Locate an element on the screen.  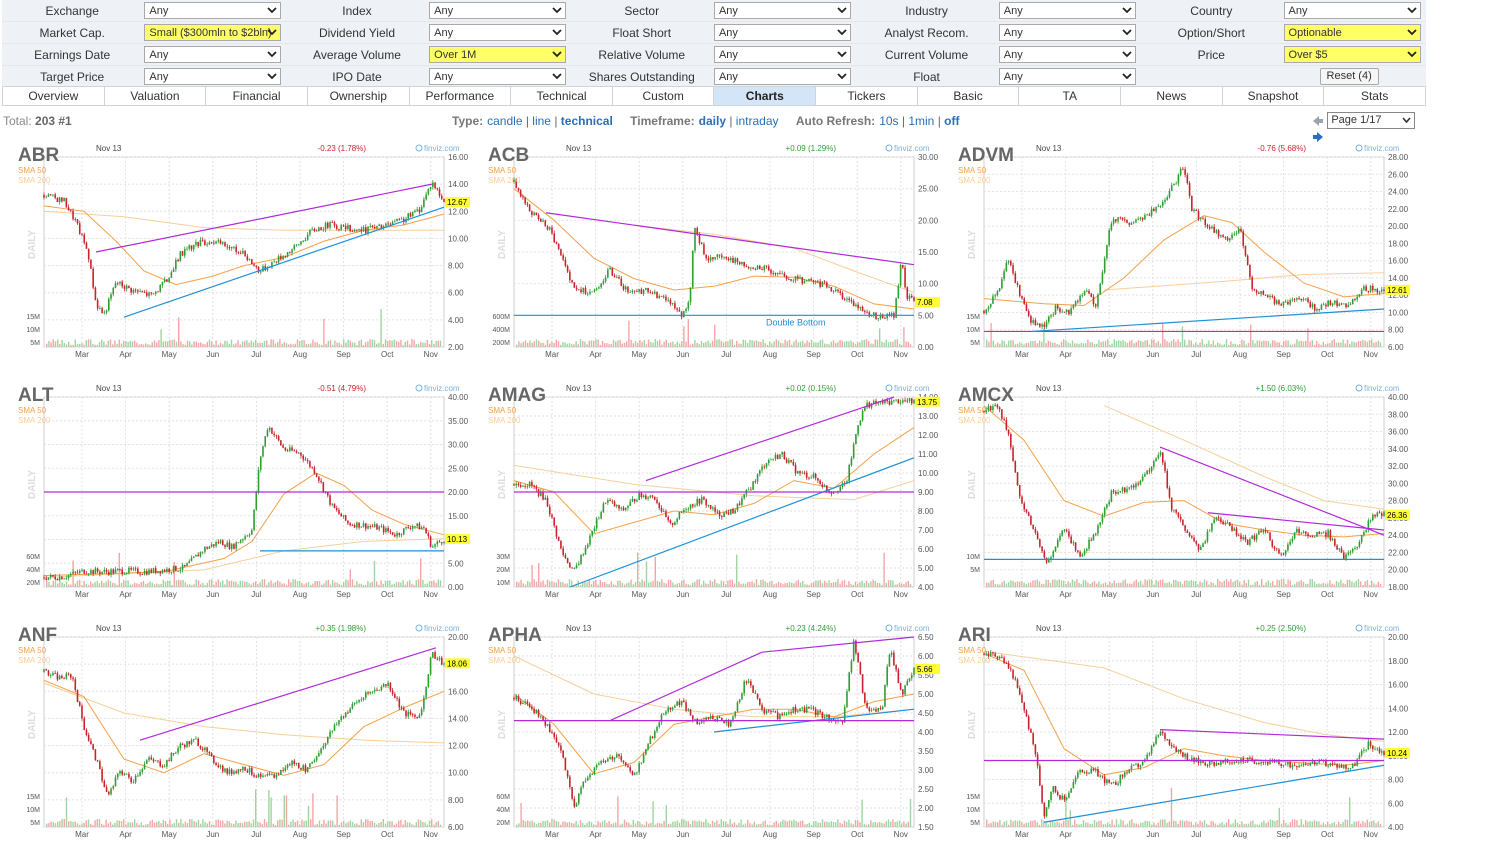
y-tick-label: 36.00 is located at coordinates (1398, 432).